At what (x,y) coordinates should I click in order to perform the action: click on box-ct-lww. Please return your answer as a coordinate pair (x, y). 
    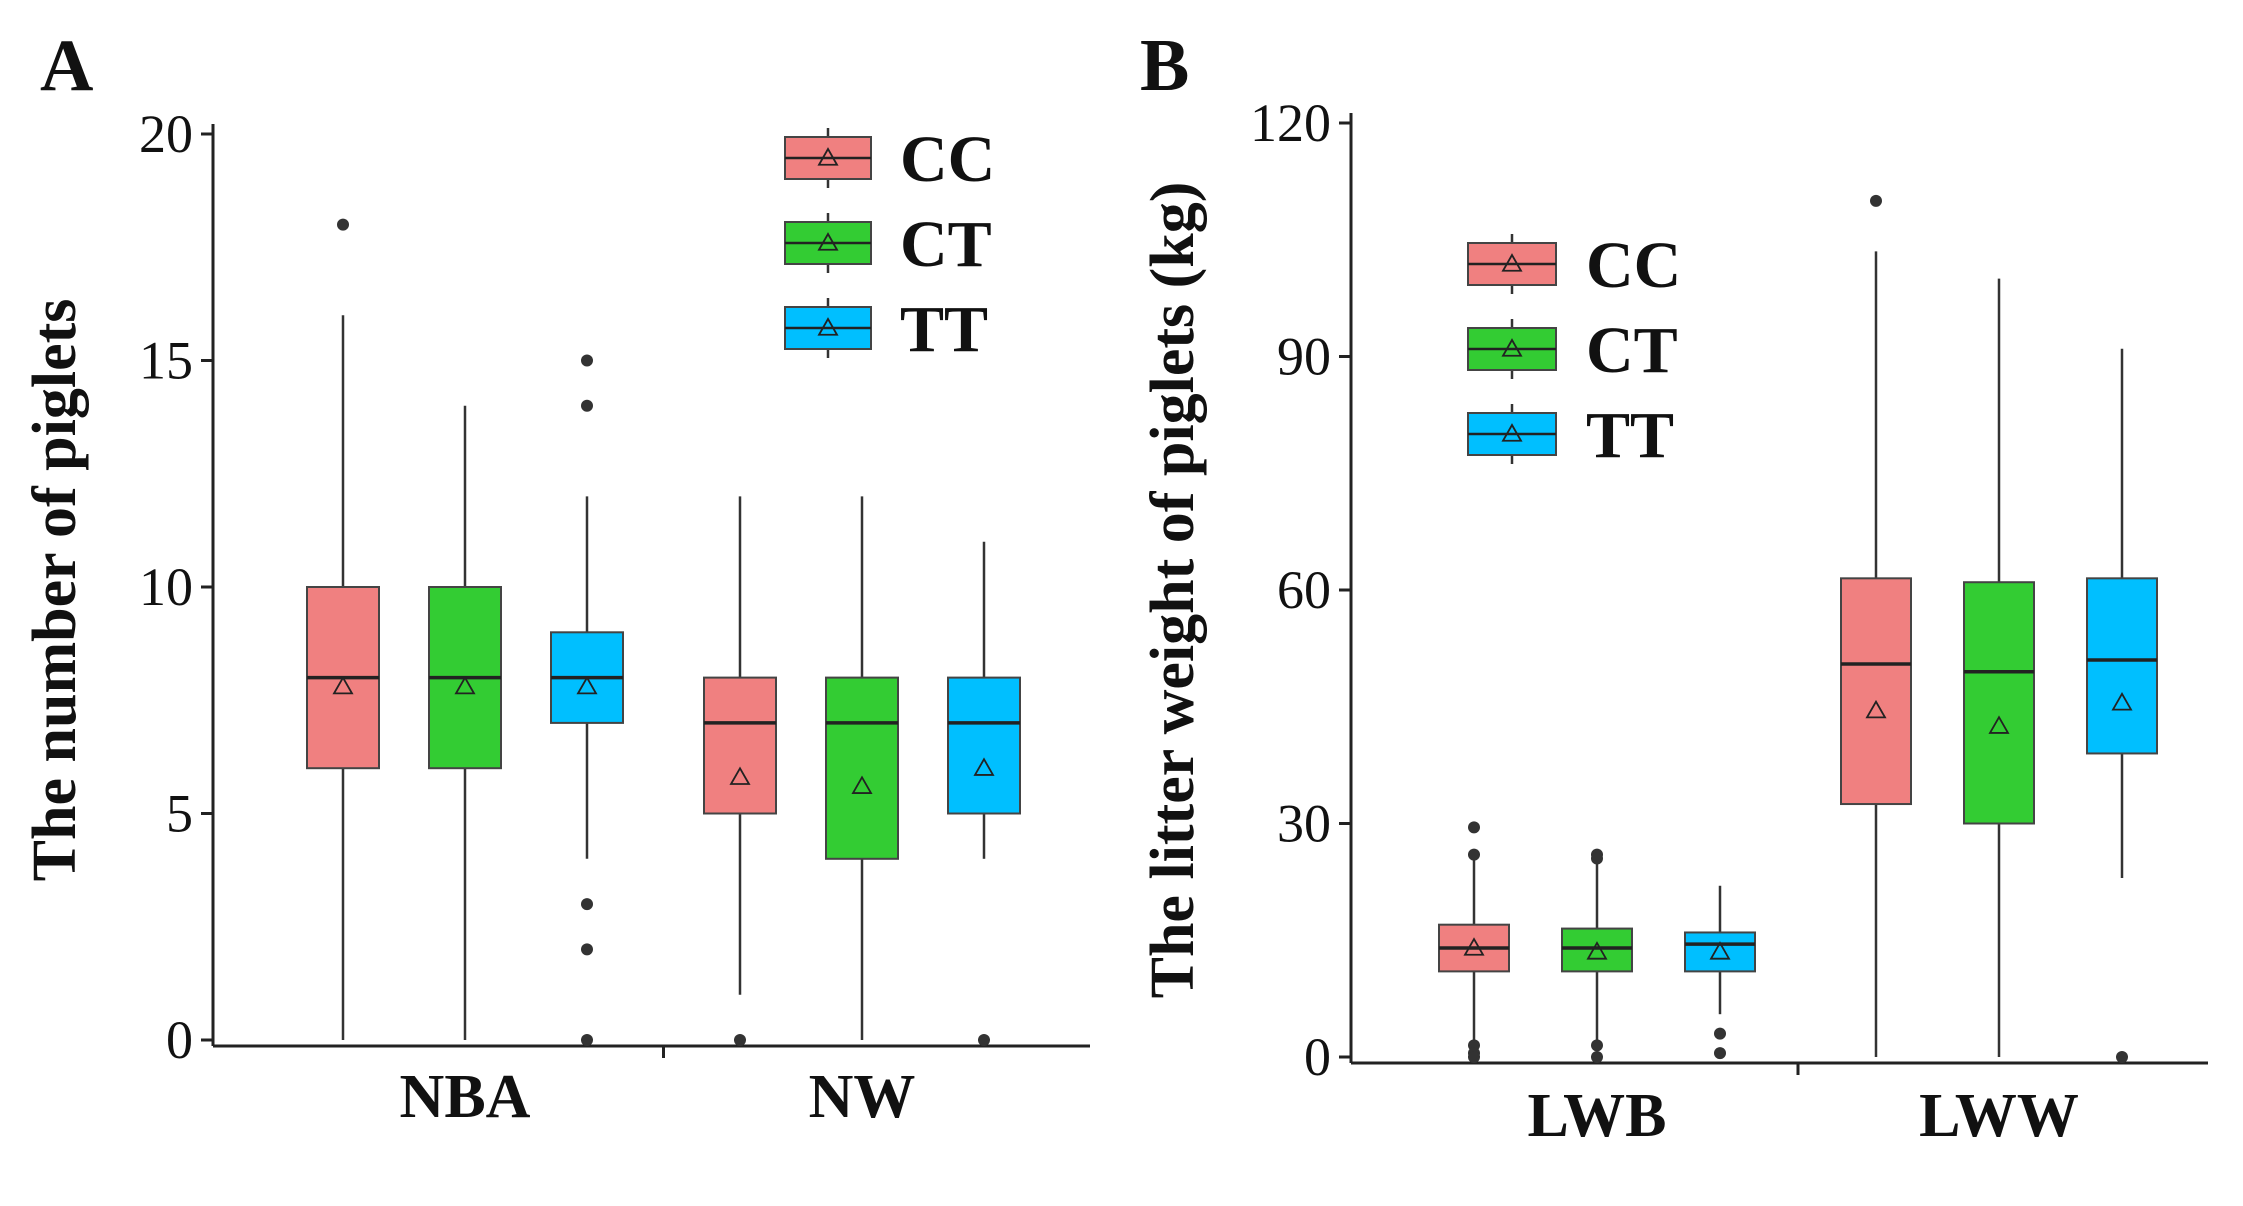
    Looking at the image, I should click on (1999, 667).